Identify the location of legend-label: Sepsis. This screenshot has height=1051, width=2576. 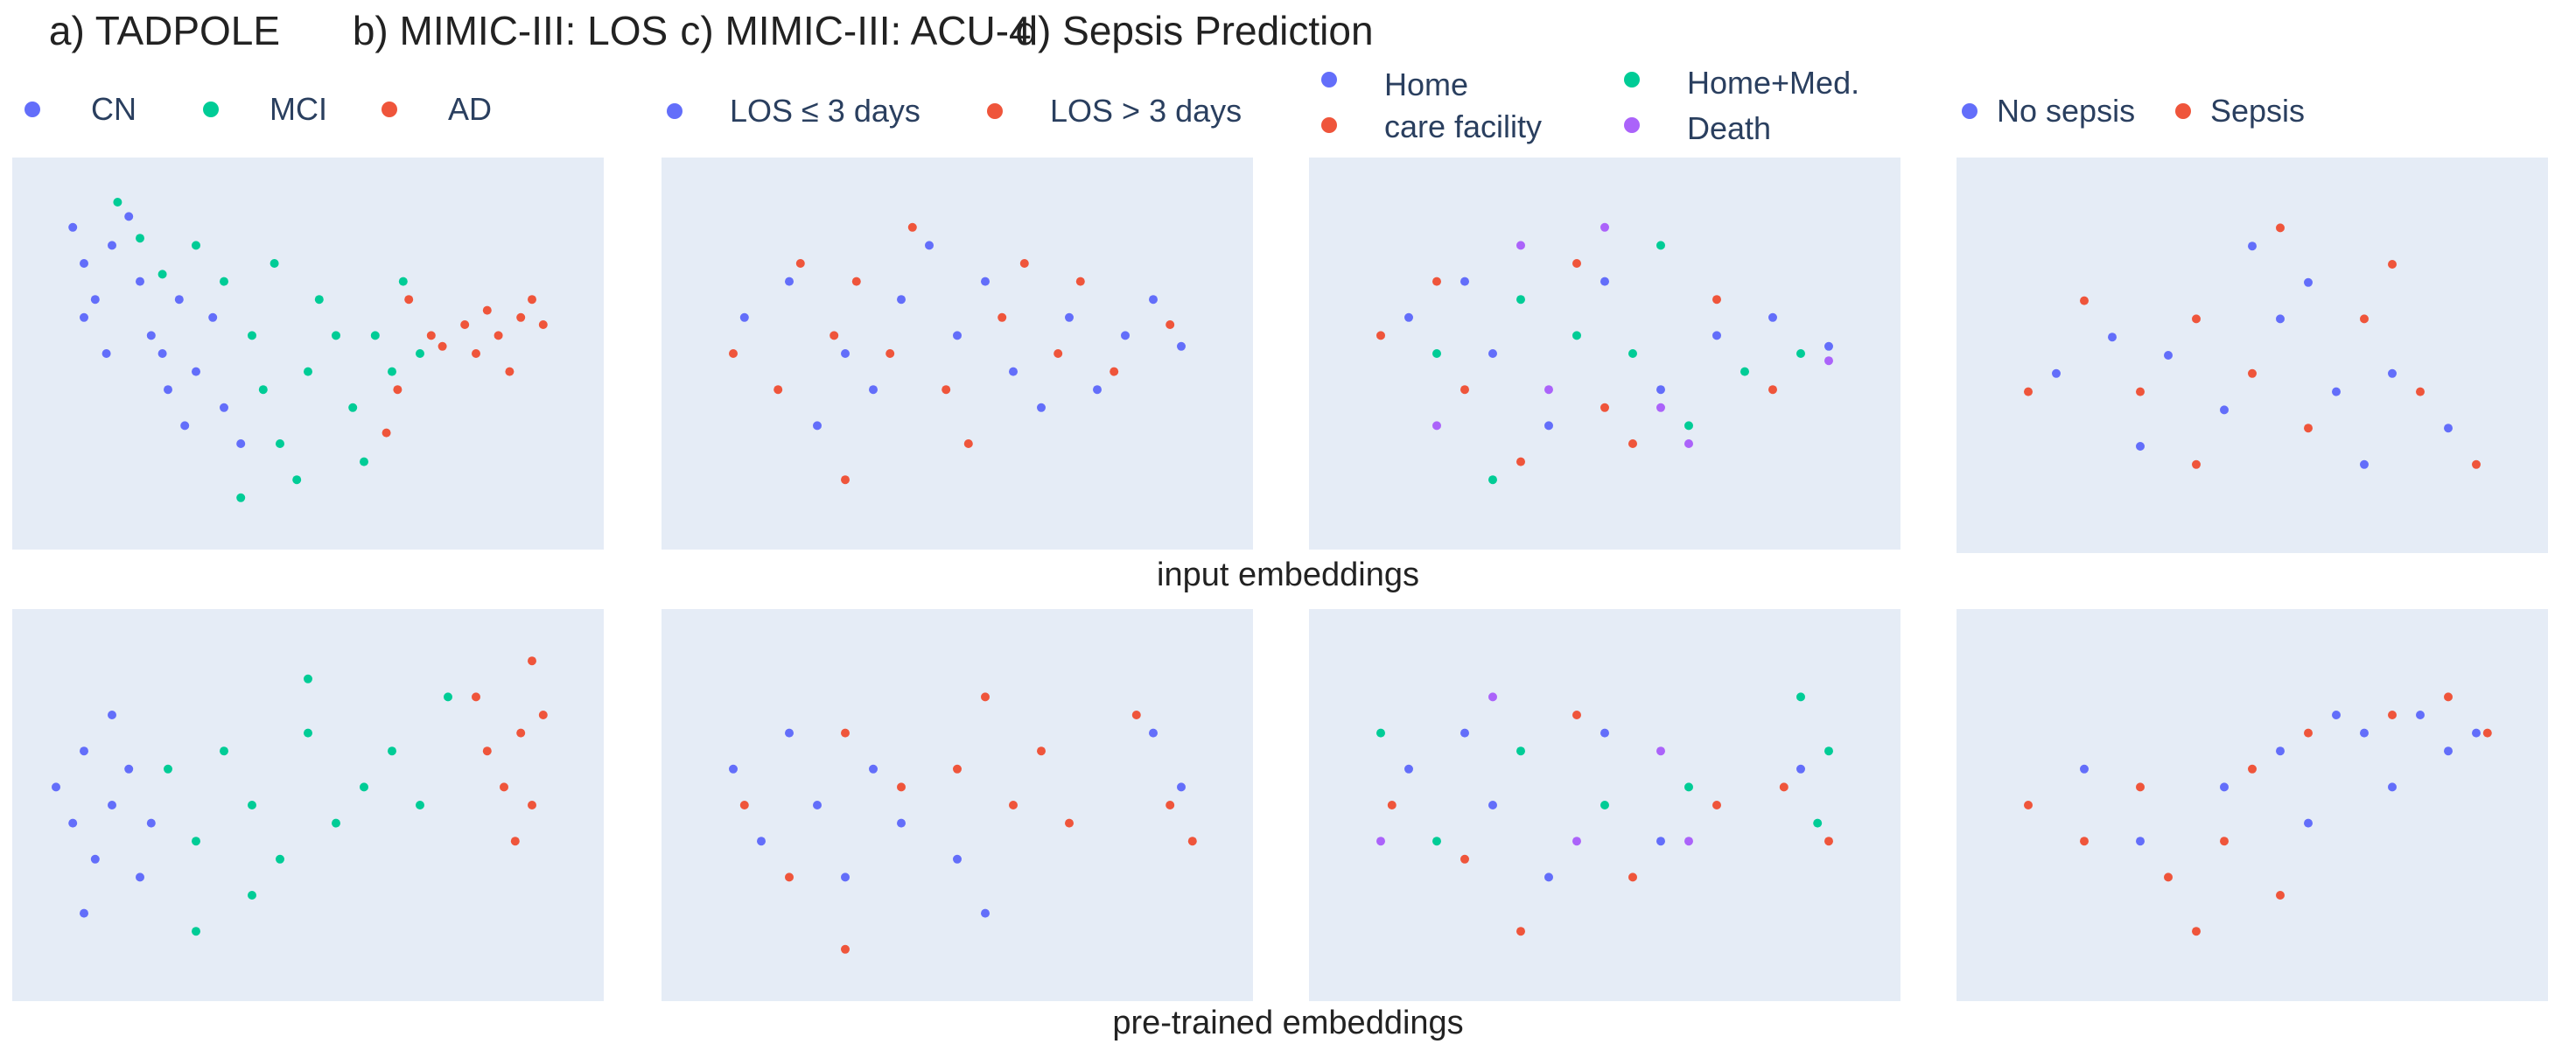
(2258, 111).